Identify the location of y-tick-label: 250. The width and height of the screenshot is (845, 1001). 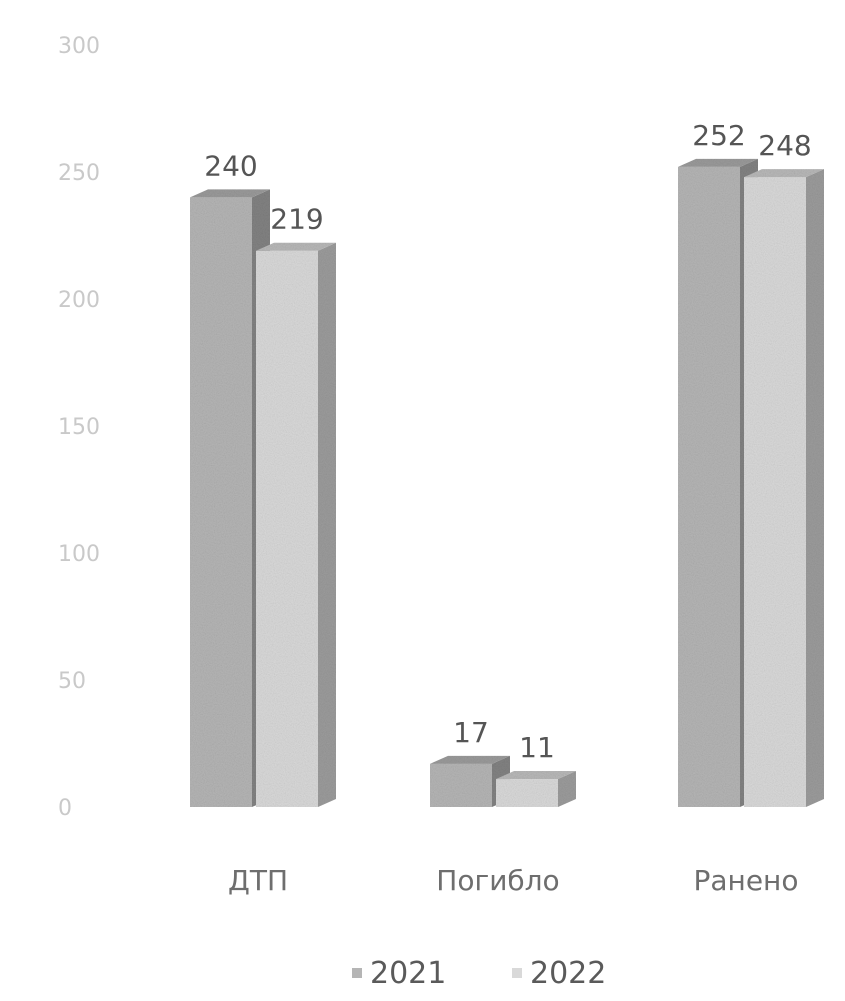
(79, 173).